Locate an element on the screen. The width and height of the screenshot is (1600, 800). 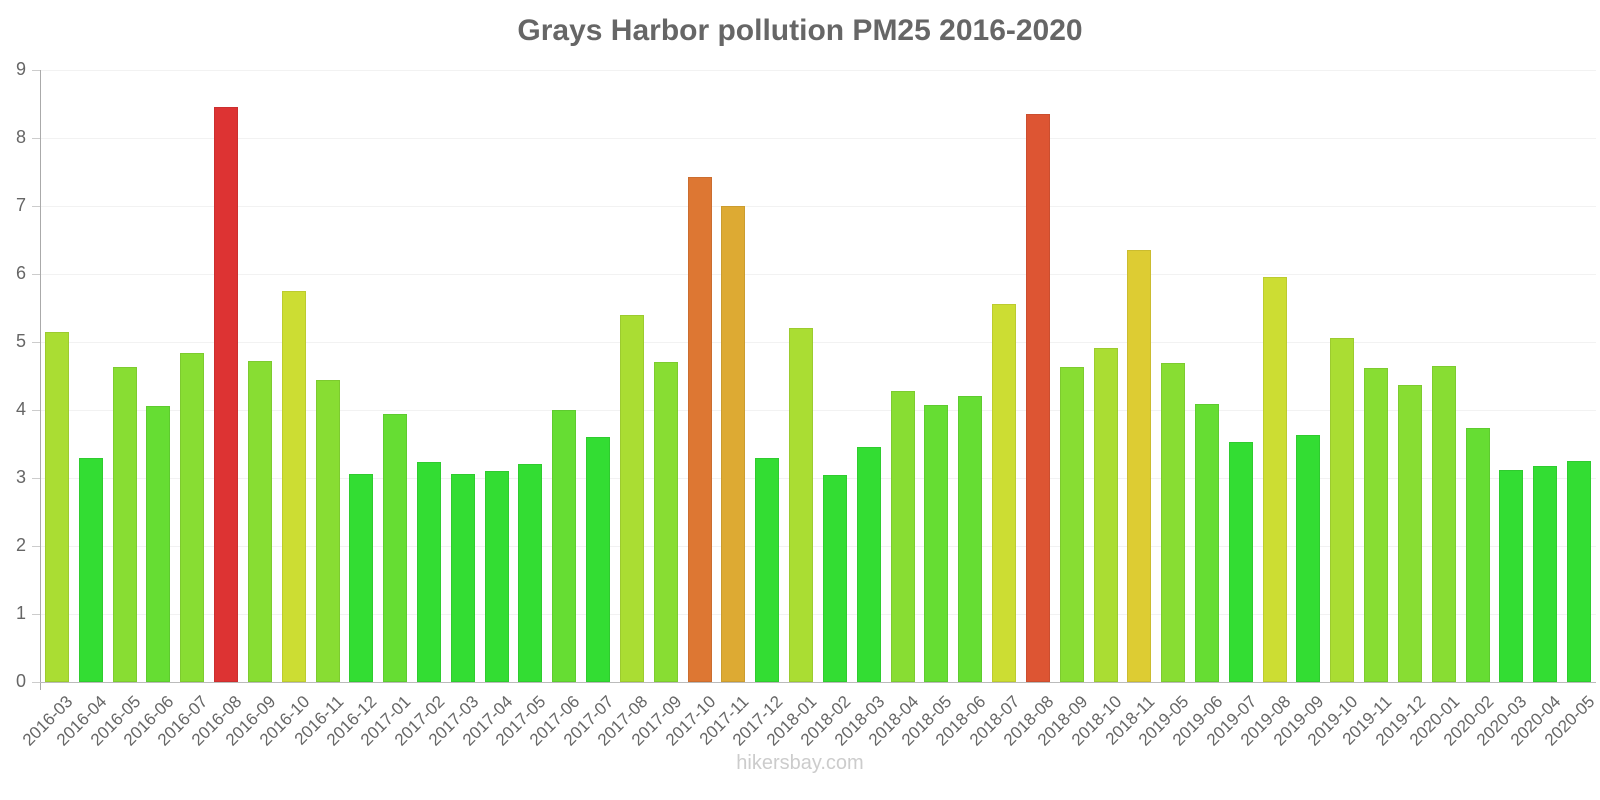
x-axis-line is located at coordinates (818, 682).